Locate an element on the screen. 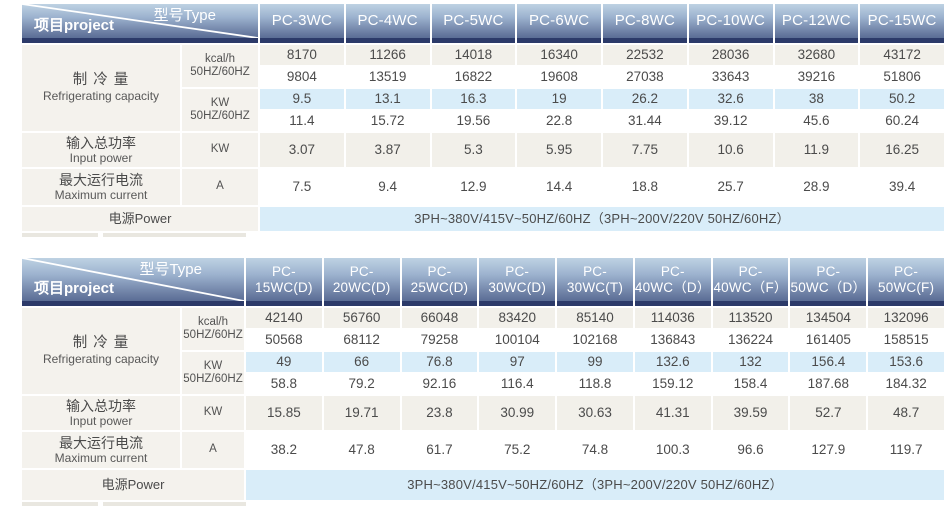  value-cell: 127.9 is located at coordinates (828, 450).